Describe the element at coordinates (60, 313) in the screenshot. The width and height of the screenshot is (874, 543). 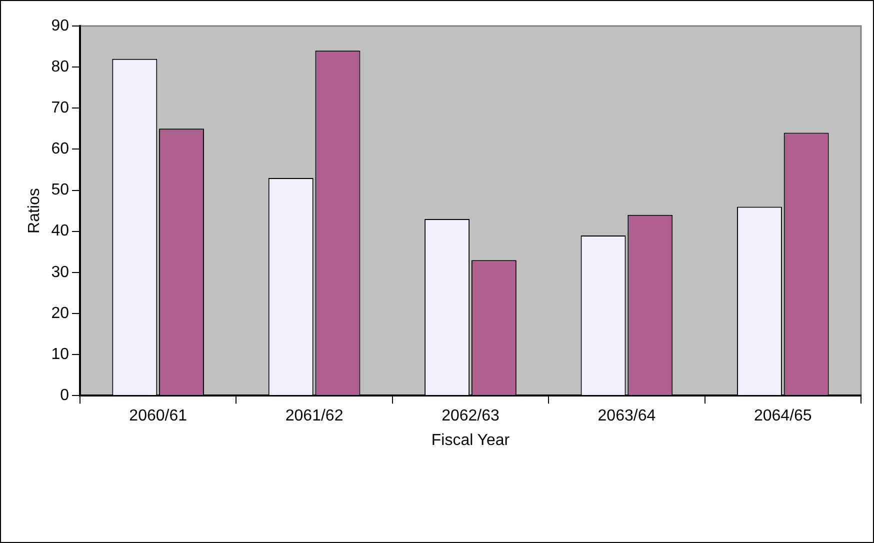
I see `y-tick-label: 20` at that location.